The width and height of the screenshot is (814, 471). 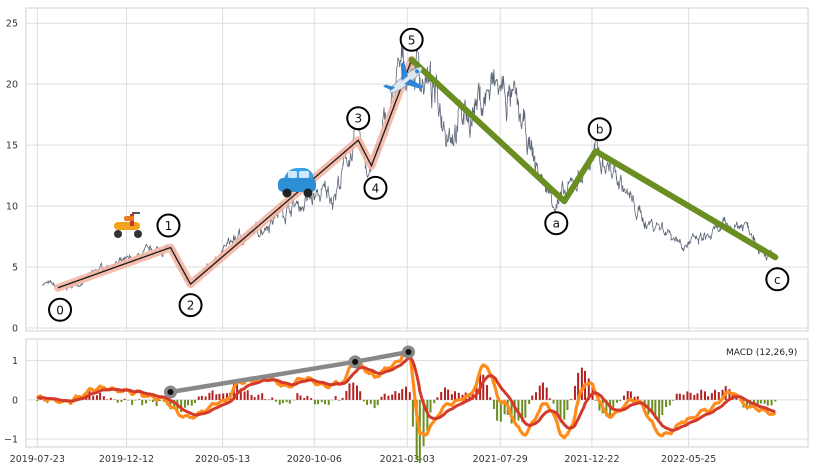 What do you see at coordinates (222, 459) in the screenshot?
I see `x-tick-label: 2020-05-13` at bounding box center [222, 459].